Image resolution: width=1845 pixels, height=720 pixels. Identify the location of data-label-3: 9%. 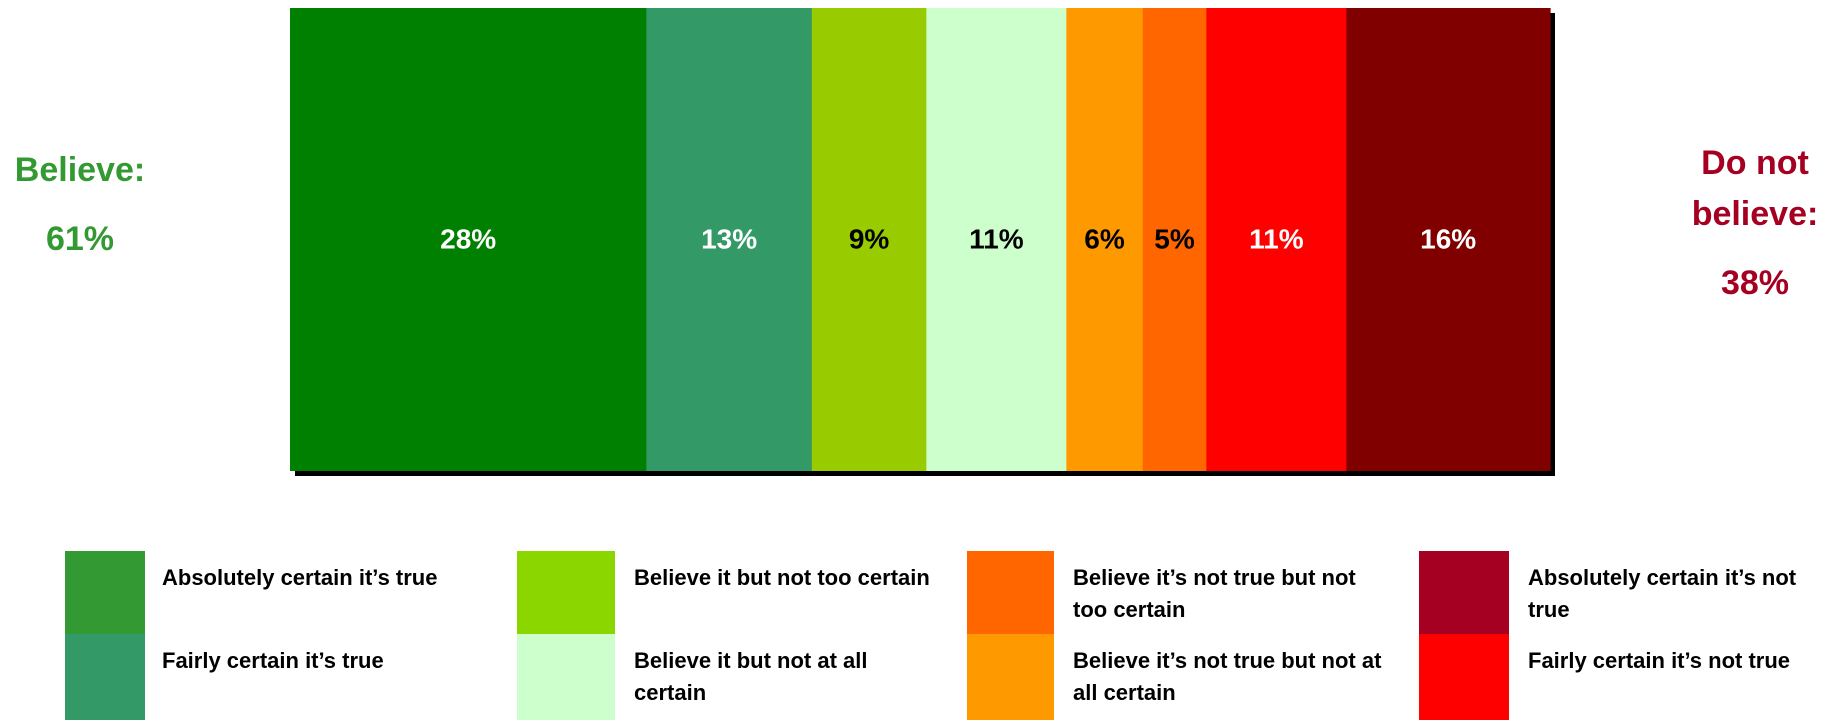
(869, 239).